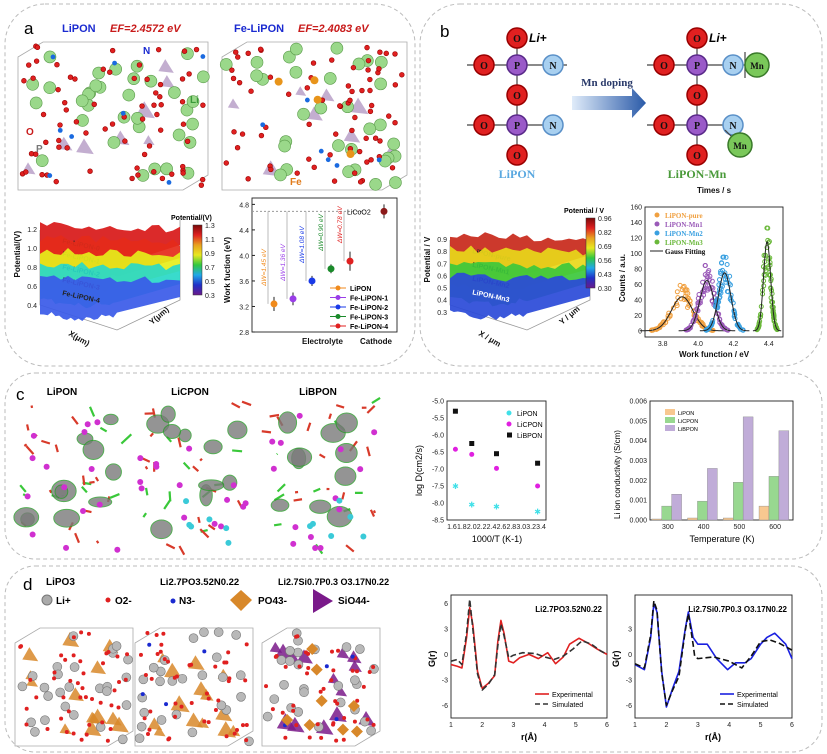 The height and width of the screenshot is (754, 827). Describe the element at coordinates (664, 126) in the screenshot. I see `o-atom-label: O` at that location.